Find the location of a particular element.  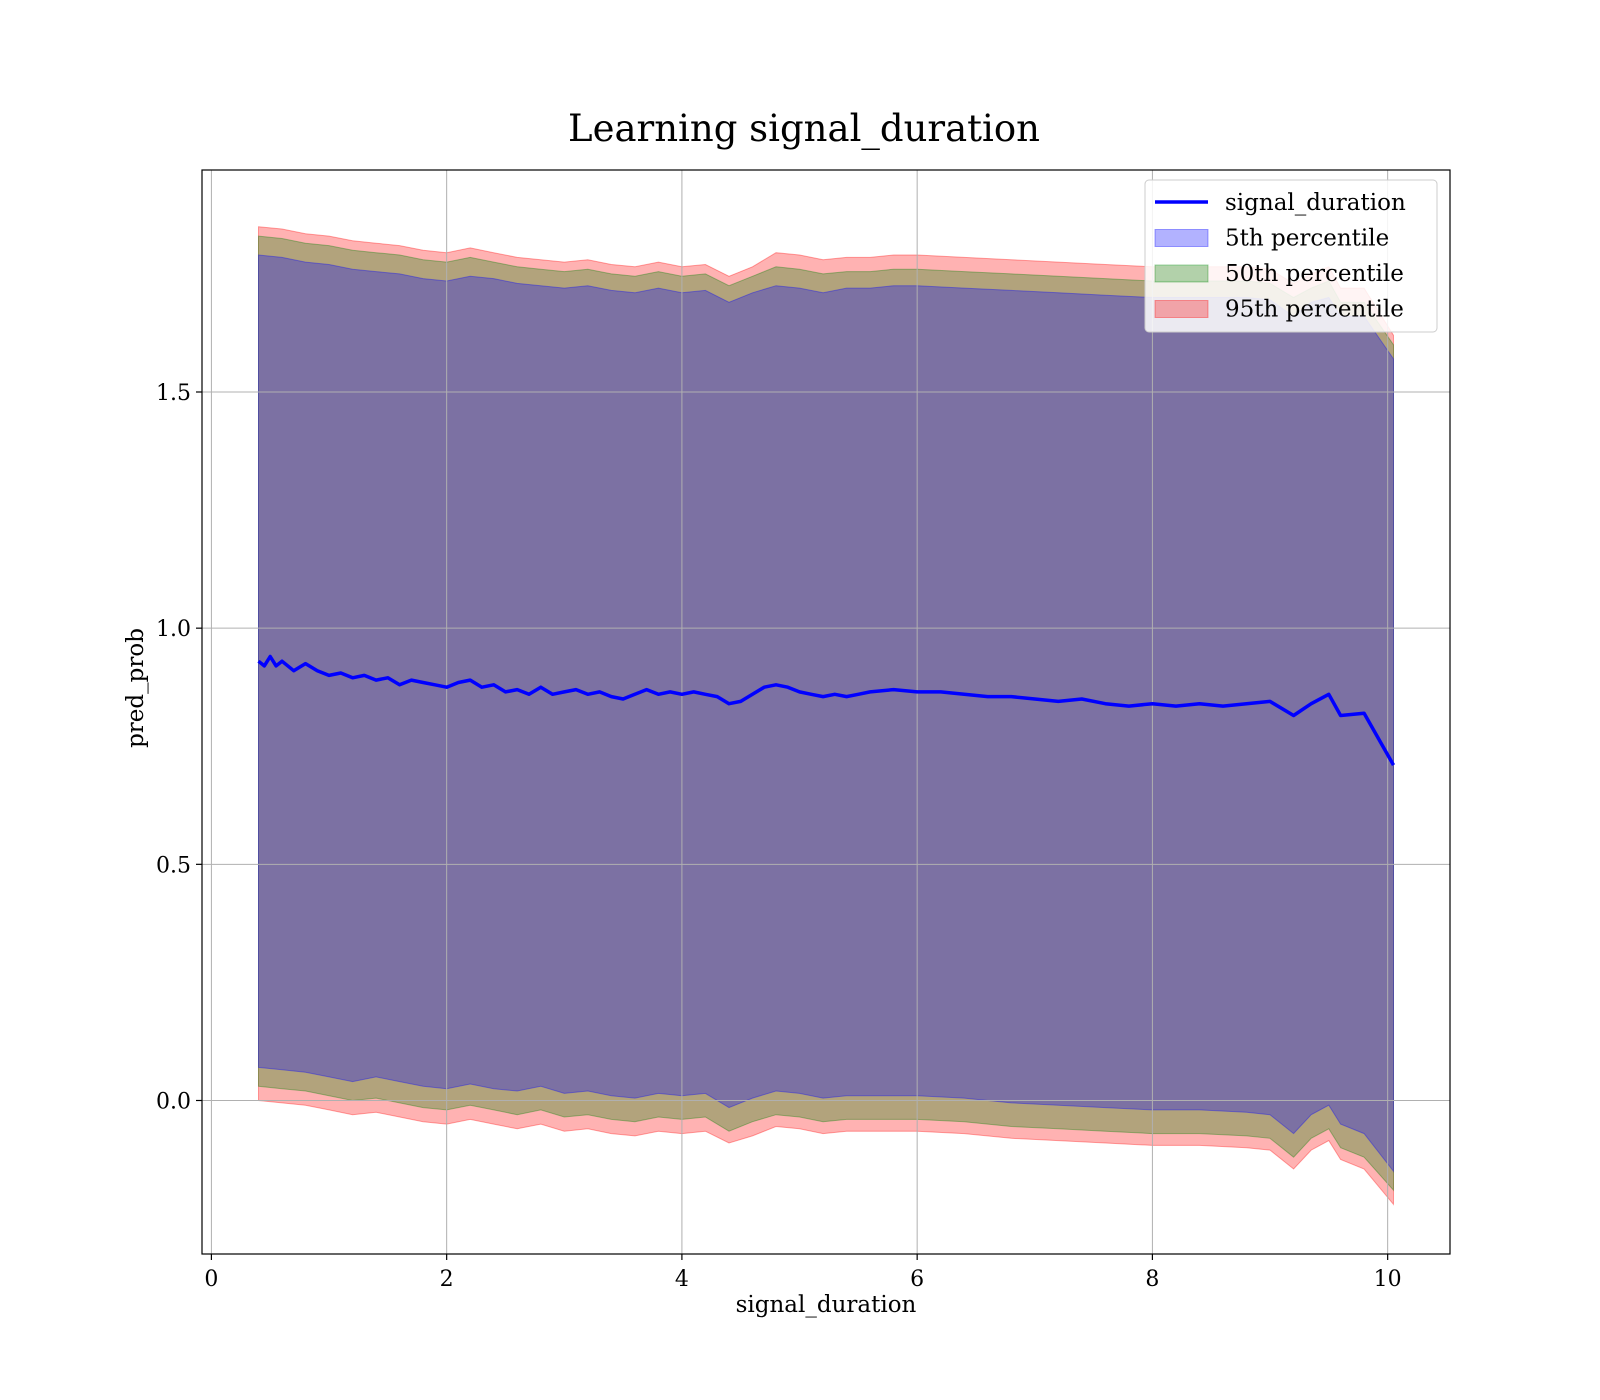

y-tick-label: 0.5 is located at coordinates (173, 865).